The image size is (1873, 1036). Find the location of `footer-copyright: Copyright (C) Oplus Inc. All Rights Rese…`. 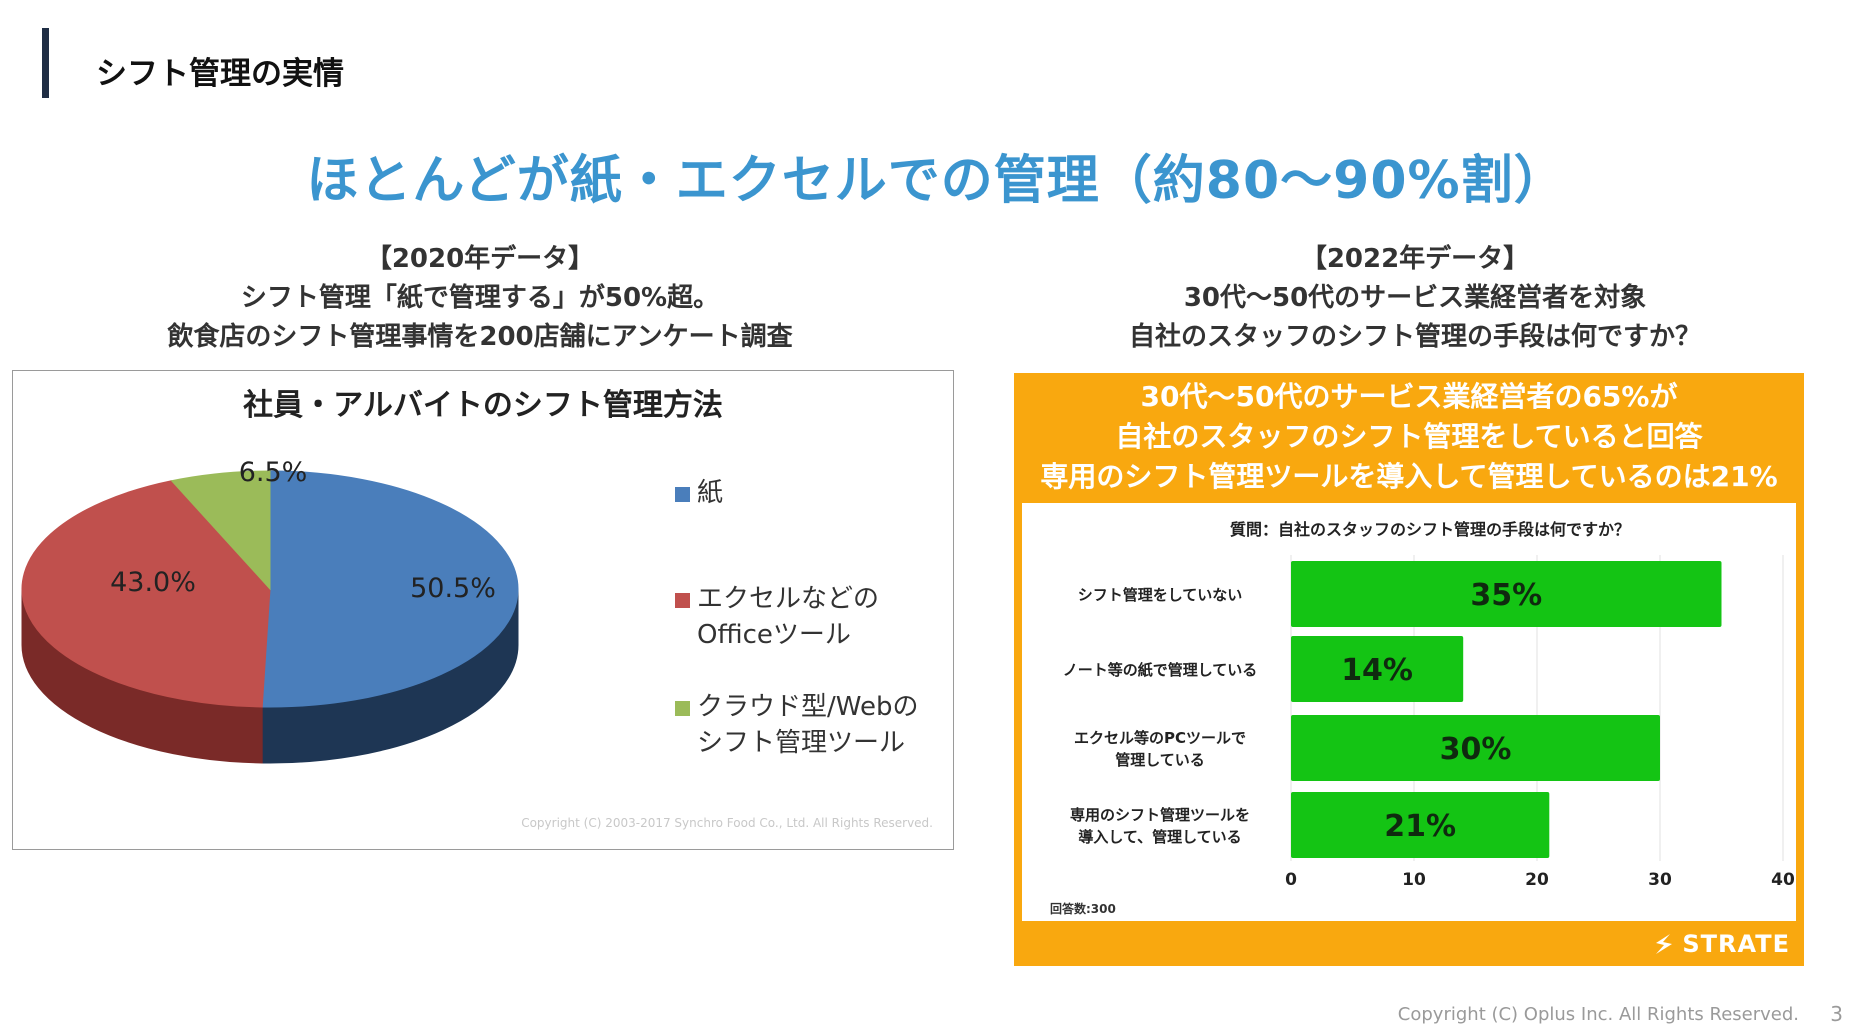

footer-copyright: Copyright (C) Oplus Inc. All Rights Rese… is located at coordinates (1598, 1014).